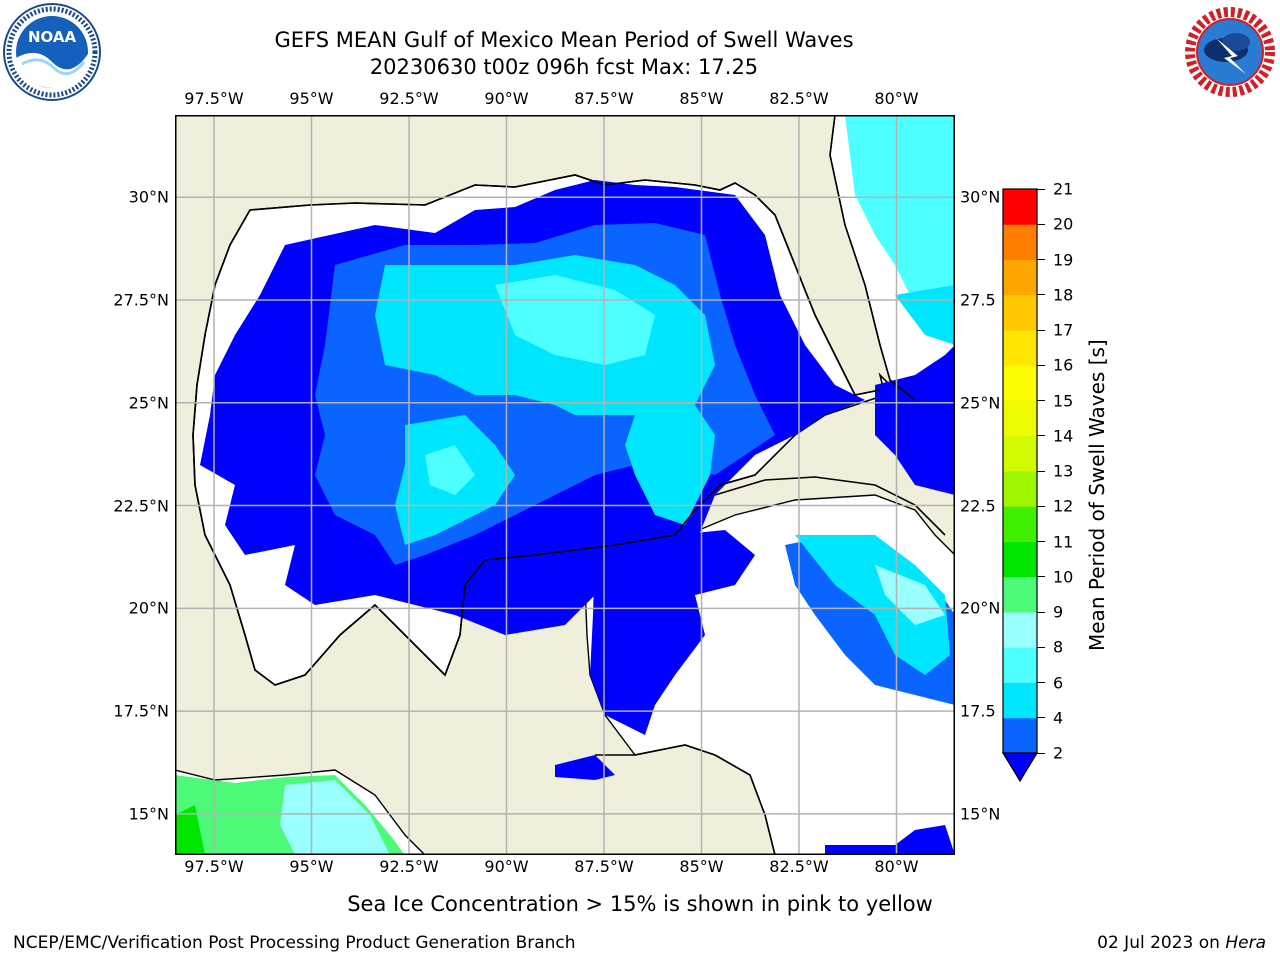 The image size is (1280, 960). What do you see at coordinates (52, 37) in the screenshot?
I see `noaa-logo-text: NOAA` at bounding box center [52, 37].